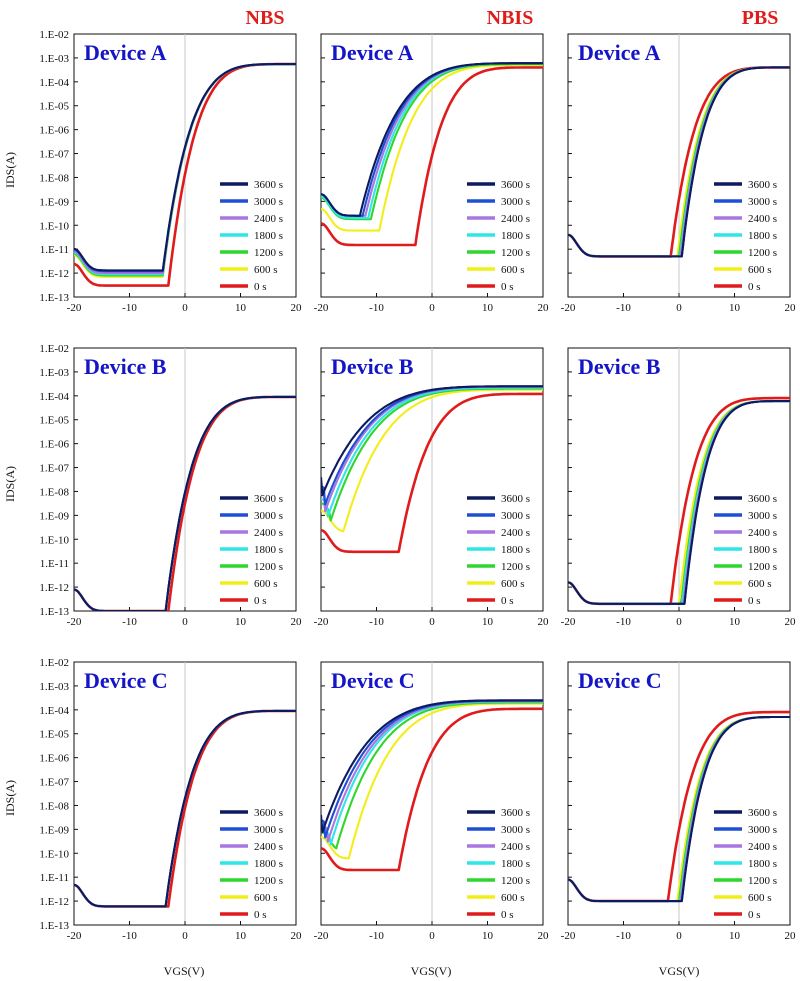 This screenshot has height=981, width=800. Describe the element at coordinates (54, 250) in the screenshot. I see `y-tick-label: 1.E-11` at that location.